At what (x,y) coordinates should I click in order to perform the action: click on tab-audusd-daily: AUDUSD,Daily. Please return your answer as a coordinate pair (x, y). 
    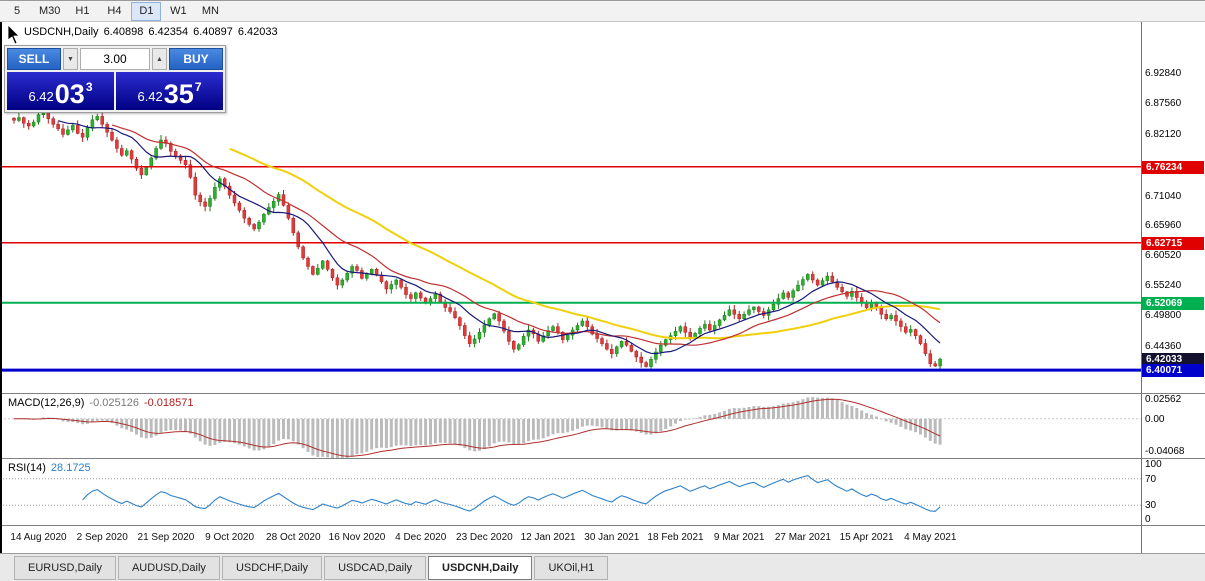
    Looking at the image, I should click on (168, 567).